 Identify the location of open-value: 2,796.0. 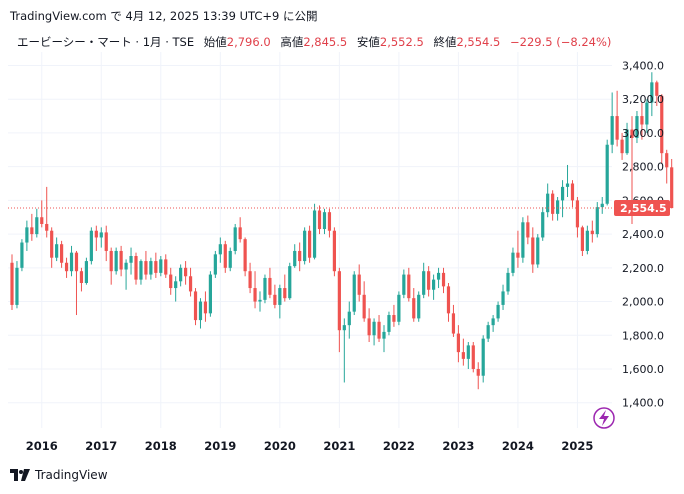
(248, 42).